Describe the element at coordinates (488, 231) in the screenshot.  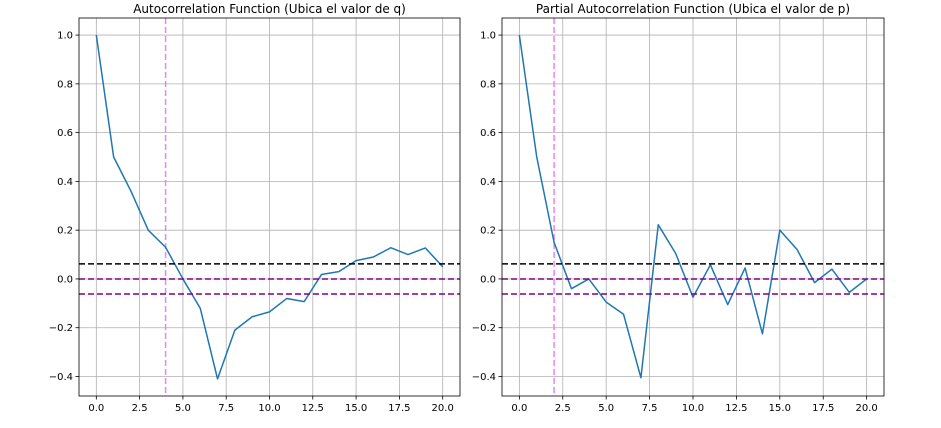
I see `pacf-y-tick-label: 0.2` at that location.